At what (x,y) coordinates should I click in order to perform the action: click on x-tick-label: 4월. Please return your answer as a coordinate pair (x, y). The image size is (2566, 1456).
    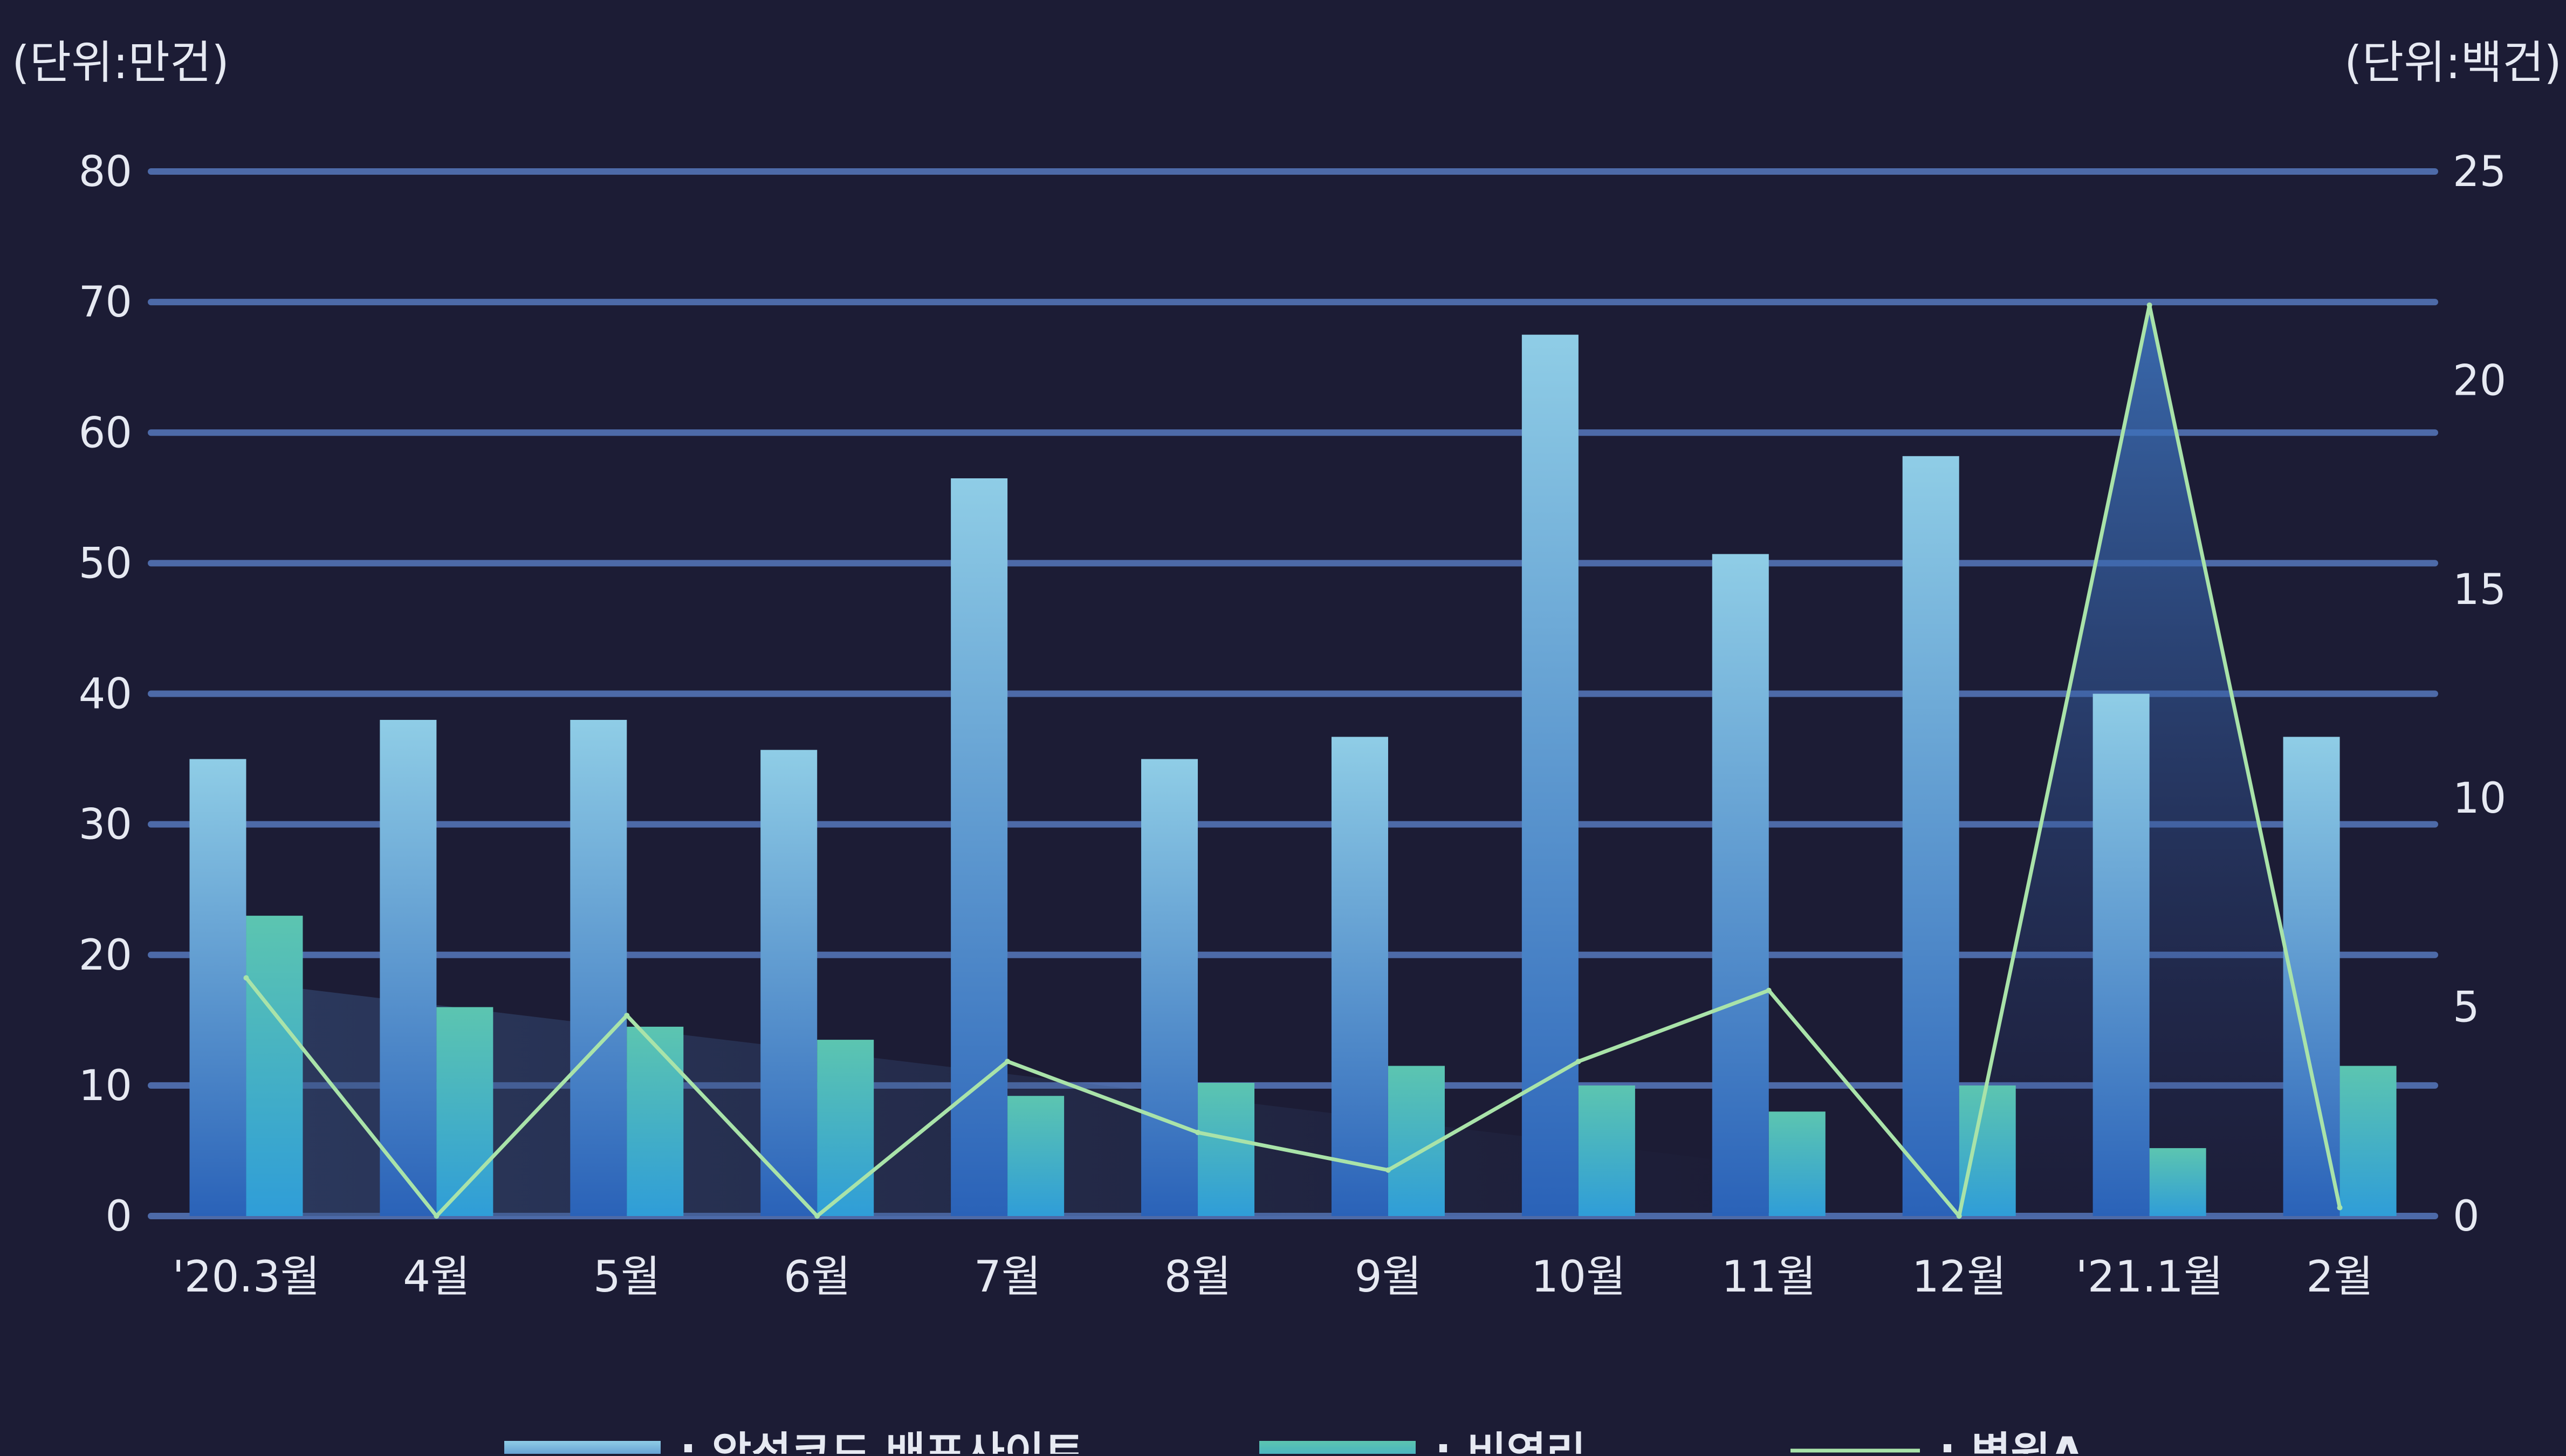
    Looking at the image, I should click on (436, 1277).